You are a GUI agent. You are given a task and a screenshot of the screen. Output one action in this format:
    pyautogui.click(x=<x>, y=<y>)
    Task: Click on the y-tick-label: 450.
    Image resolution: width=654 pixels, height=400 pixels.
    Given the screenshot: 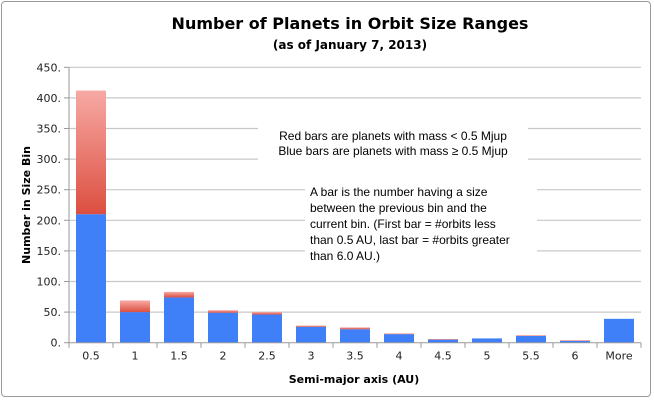 What is the action you would take?
    pyautogui.click(x=49, y=67)
    